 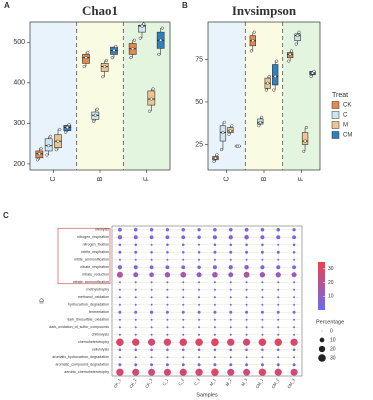 I want to click on x-tick-label: M_3, so click(x=244, y=382).